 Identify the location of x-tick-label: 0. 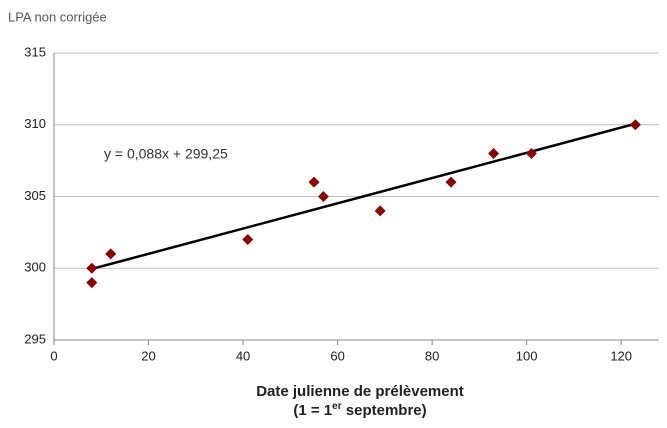
(53, 355).